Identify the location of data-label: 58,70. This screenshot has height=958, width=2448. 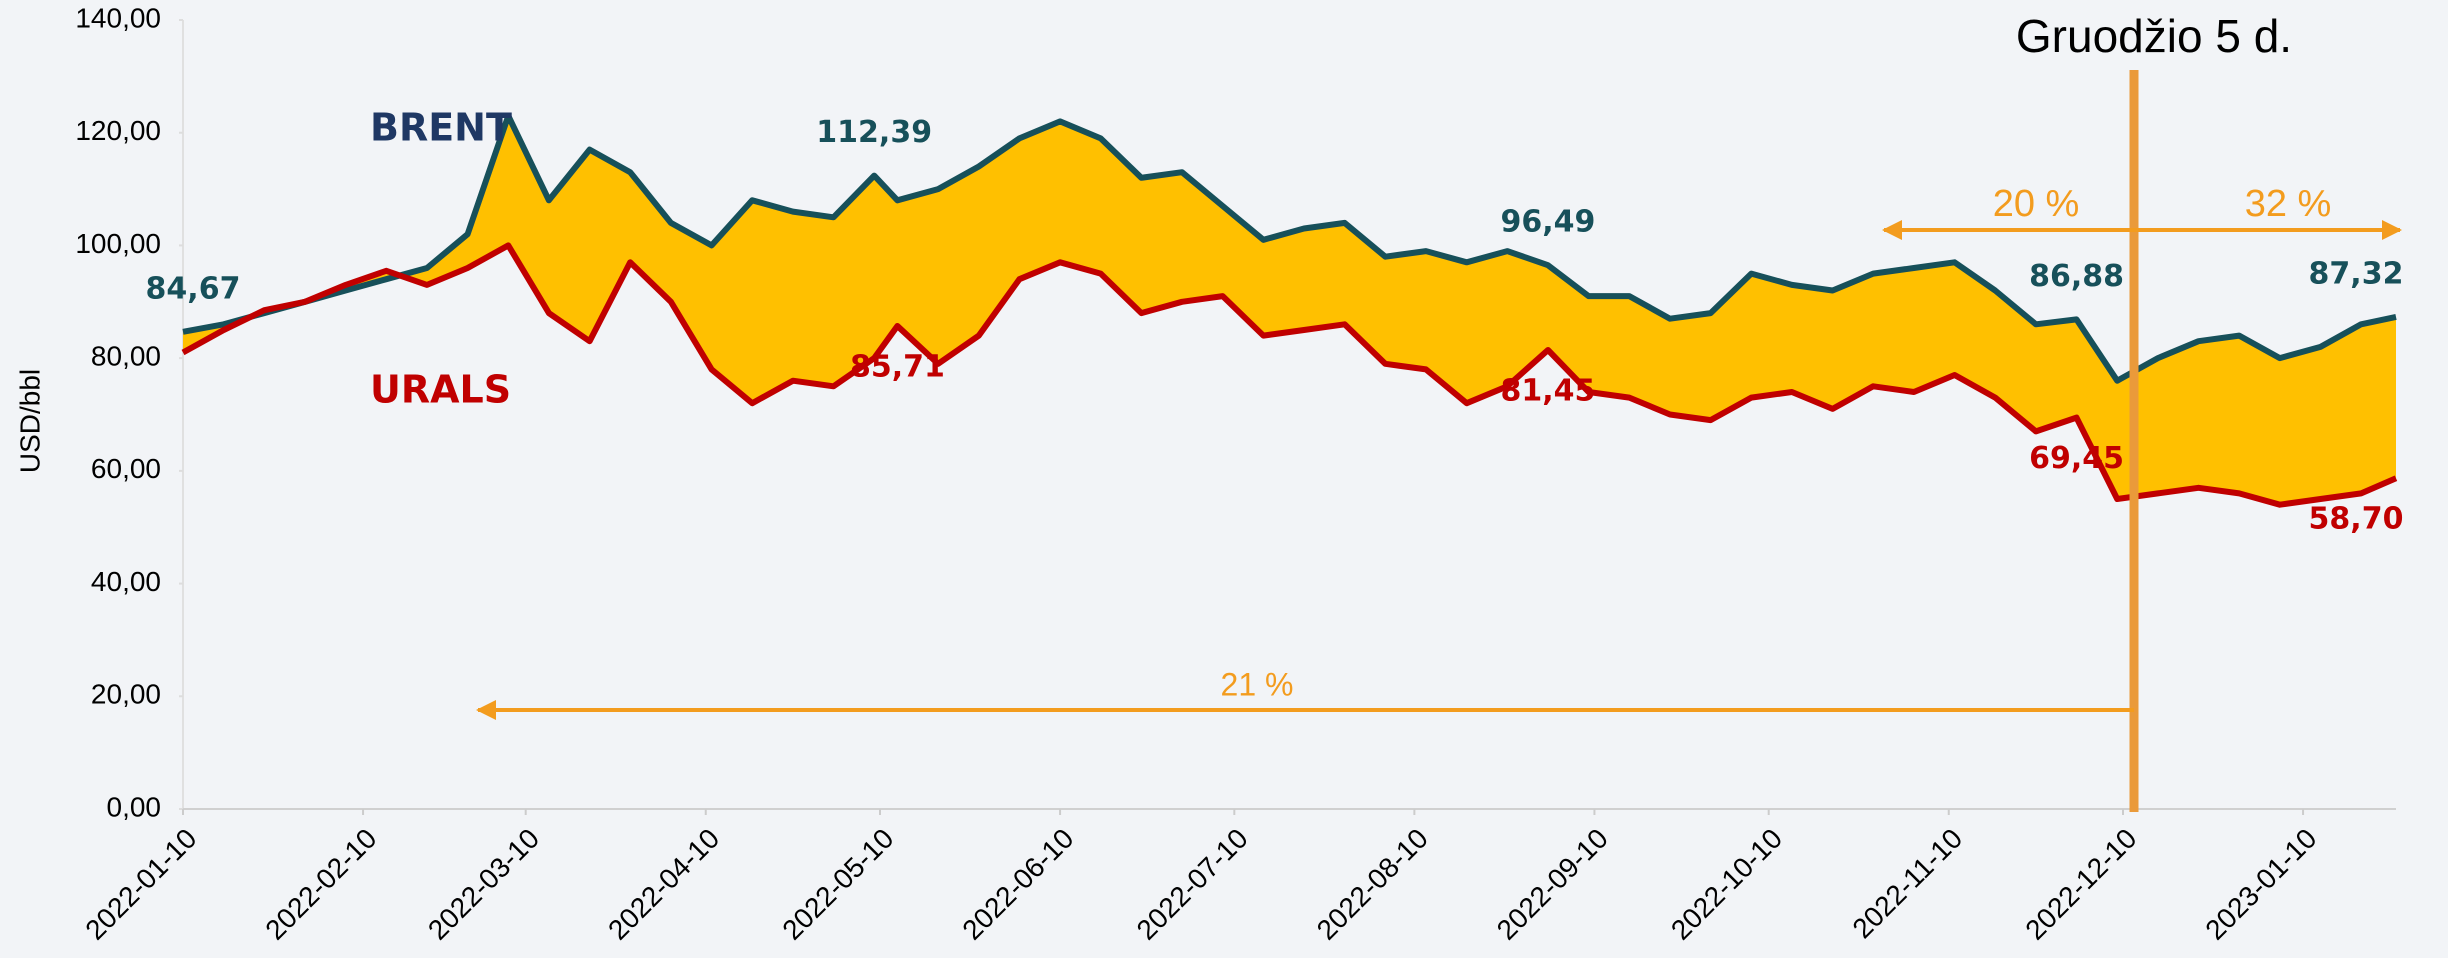
(2356, 519).